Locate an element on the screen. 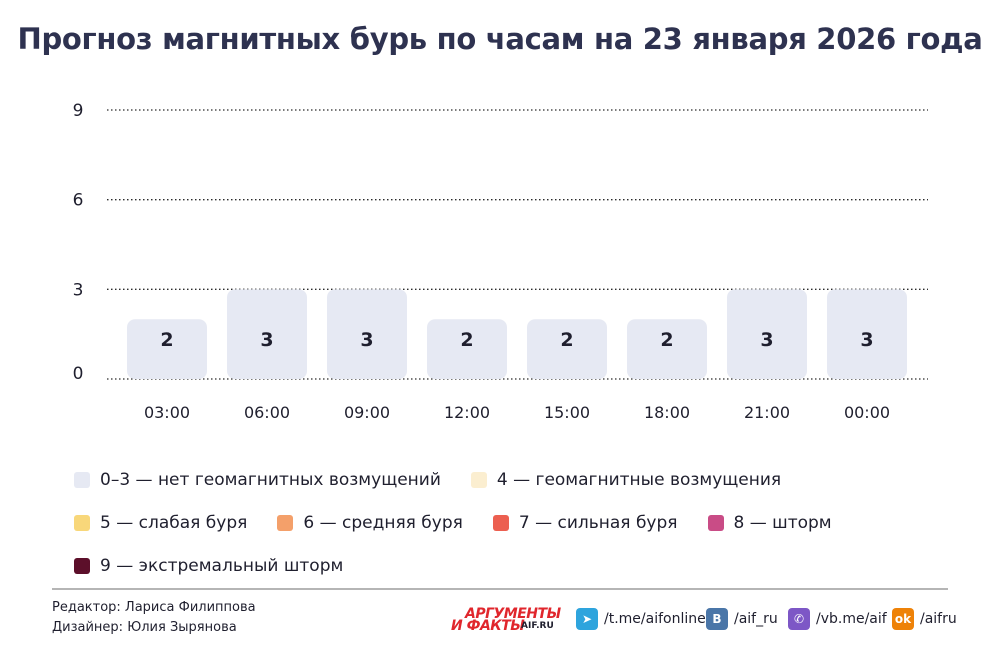 The width and height of the screenshot is (1000, 663). logo-line2: И ФАКТЫ is located at coordinates (488, 626).